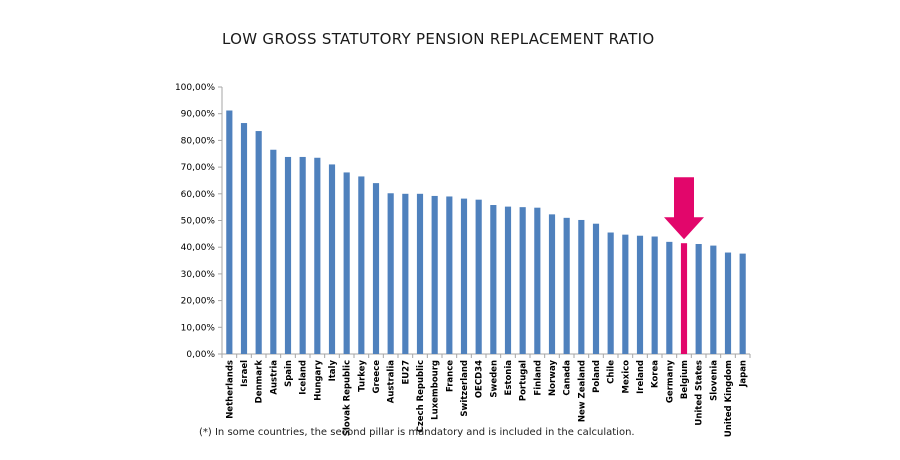 This screenshot has width=900, height=460. What do you see at coordinates (198, 115) in the screenshot?
I see `y-tick-label: 90,00%` at bounding box center [198, 115].